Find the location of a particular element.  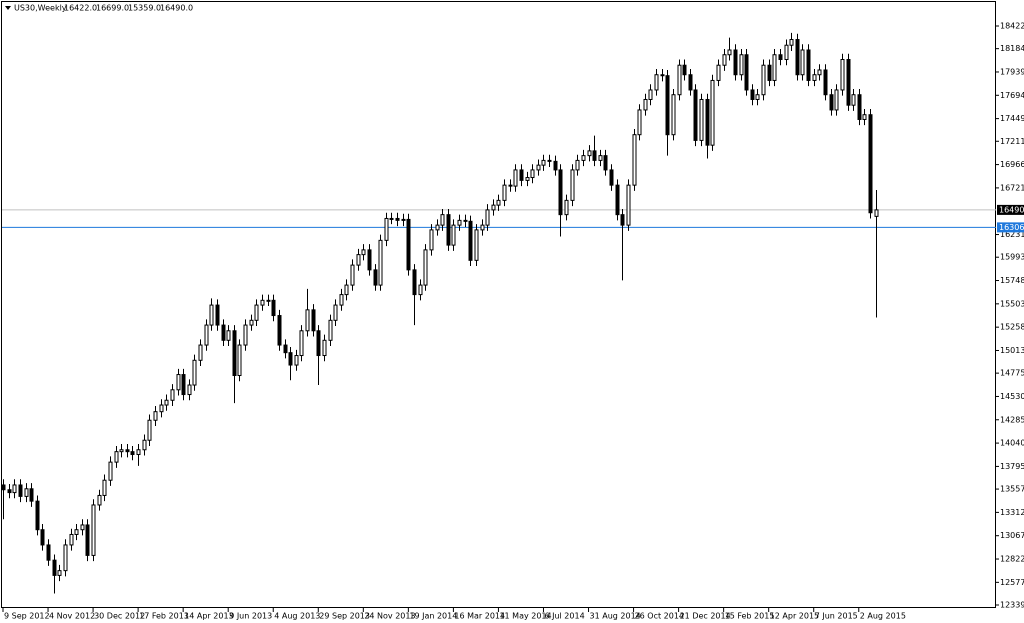

y-tick-label: 12822.0 is located at coordinates (1012, 559).